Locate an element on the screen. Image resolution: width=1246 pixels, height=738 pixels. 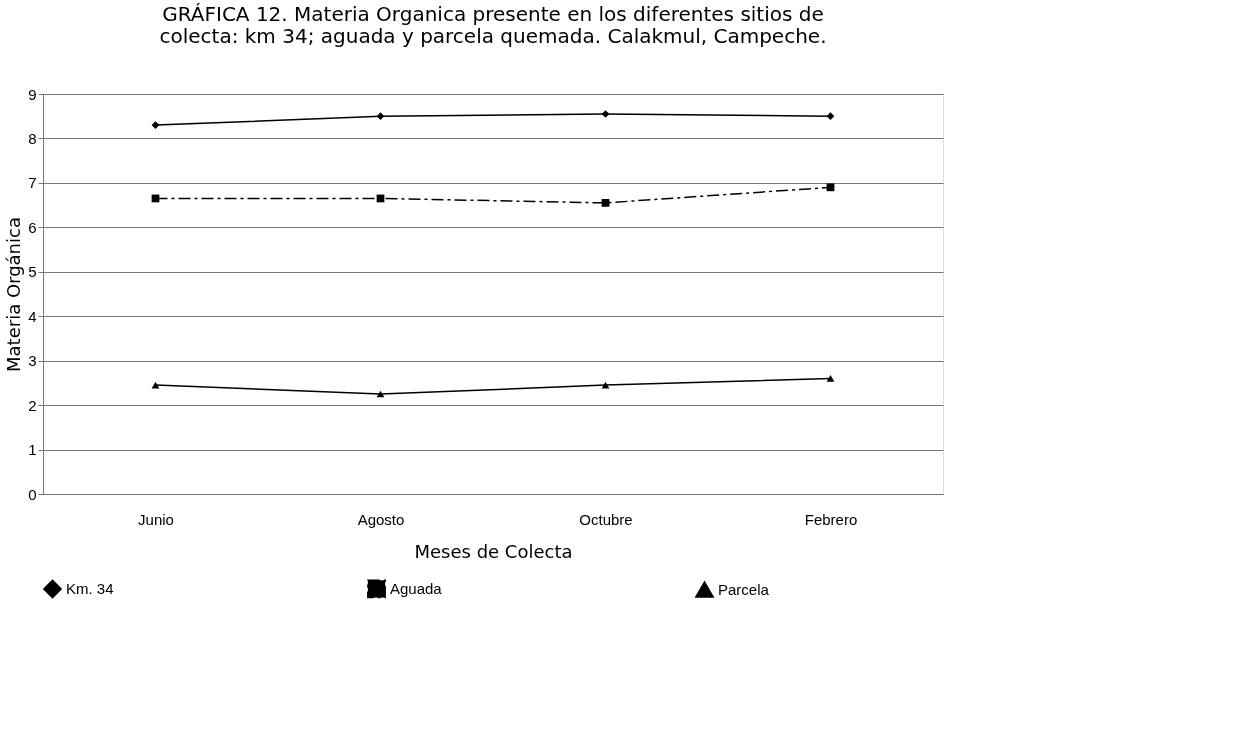
x-tick-label: Junio is located at coordinates (156, 519).